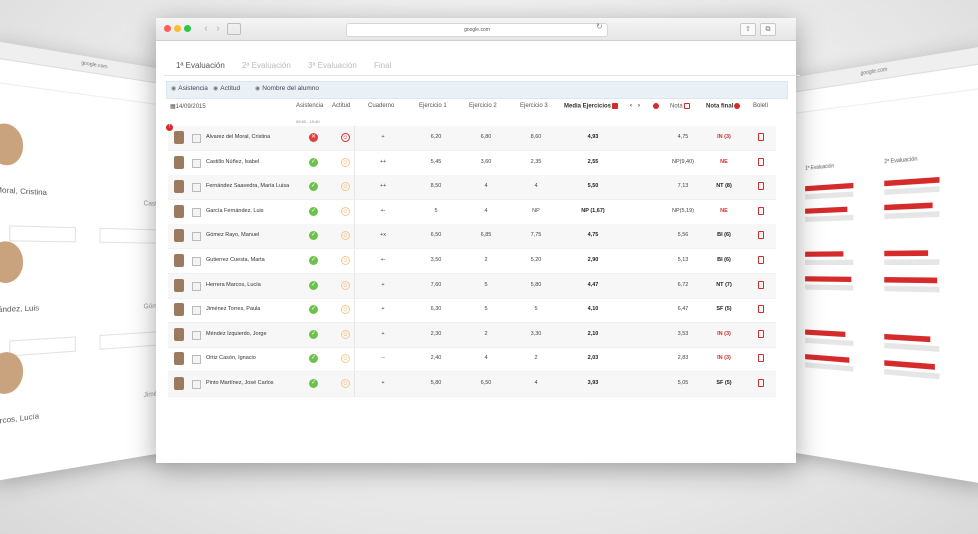 The height and width of the screenshot is (534, 978). What do you see at coordinates (433, 106) in the screenshot?
I see `col-ejercicio-1: Ejercicio 1` at bounding box center [433, 106].